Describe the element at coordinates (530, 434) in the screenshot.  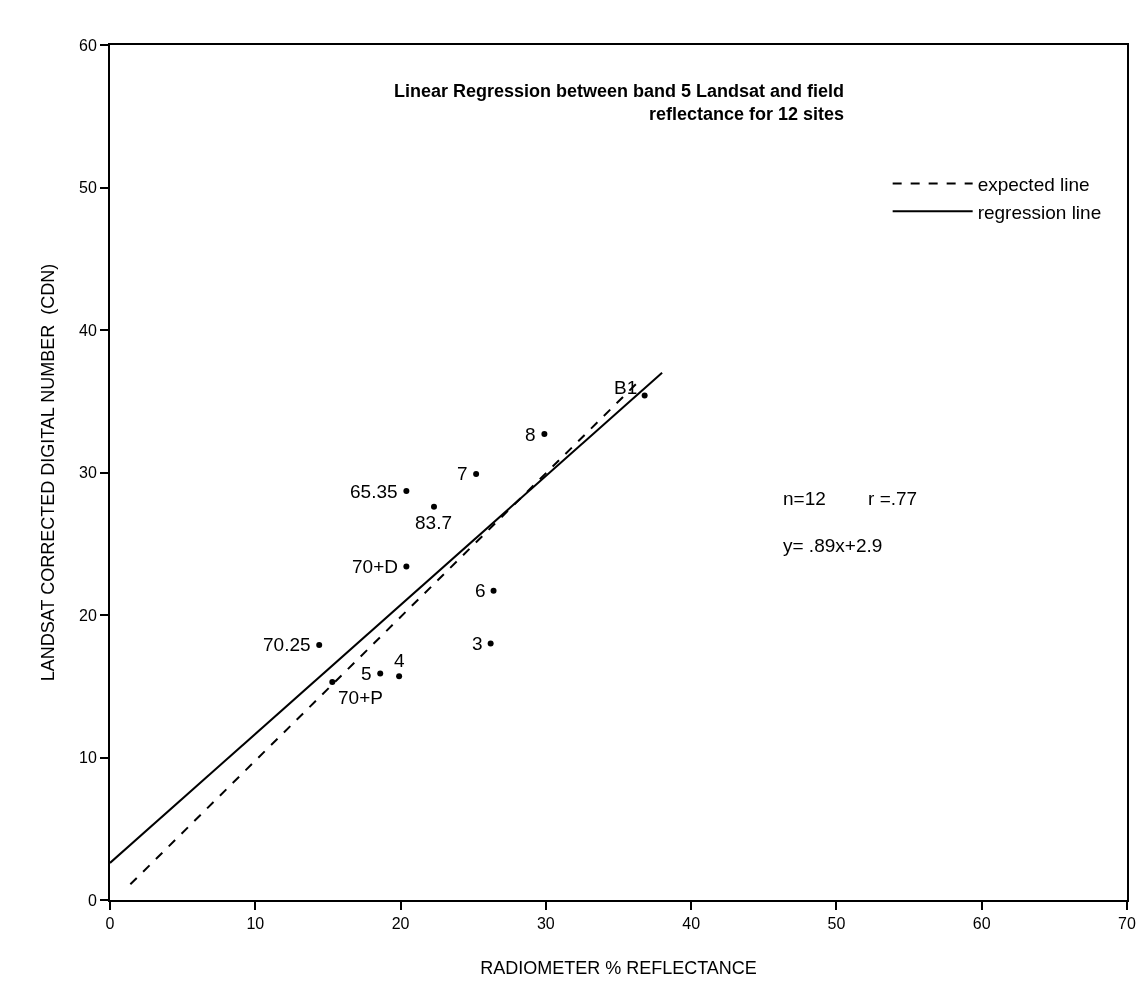
I see `annotation: 8` at that location.